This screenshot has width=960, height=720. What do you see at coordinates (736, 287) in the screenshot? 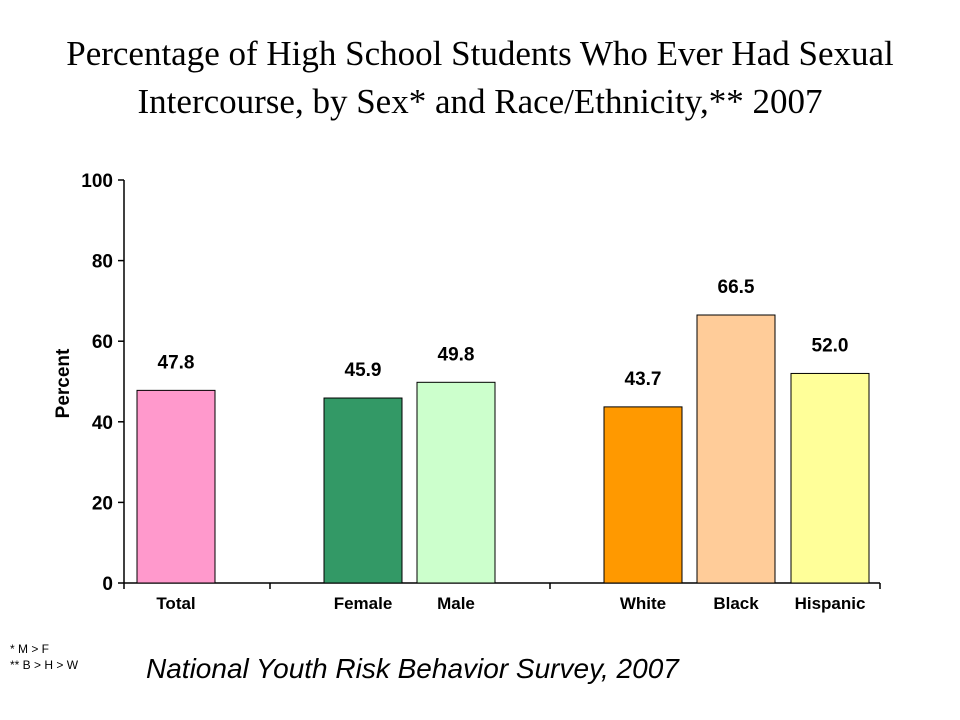
I see `value-label-black: 66.5` at bounding box center [736, 287].